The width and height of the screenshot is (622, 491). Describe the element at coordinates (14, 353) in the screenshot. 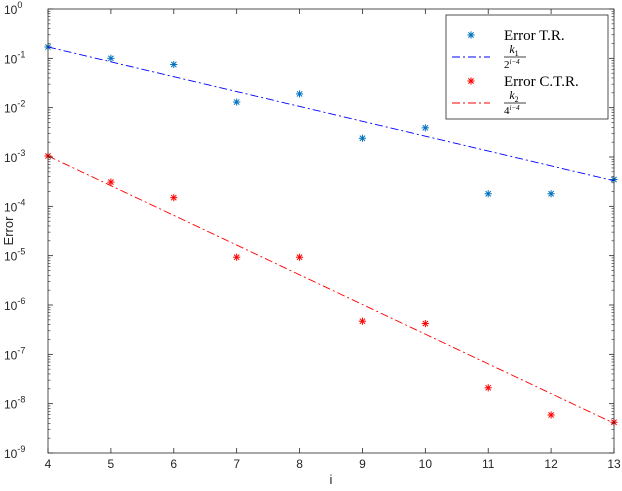

I see `y-tick-label: 10⁻⁷` at that location.